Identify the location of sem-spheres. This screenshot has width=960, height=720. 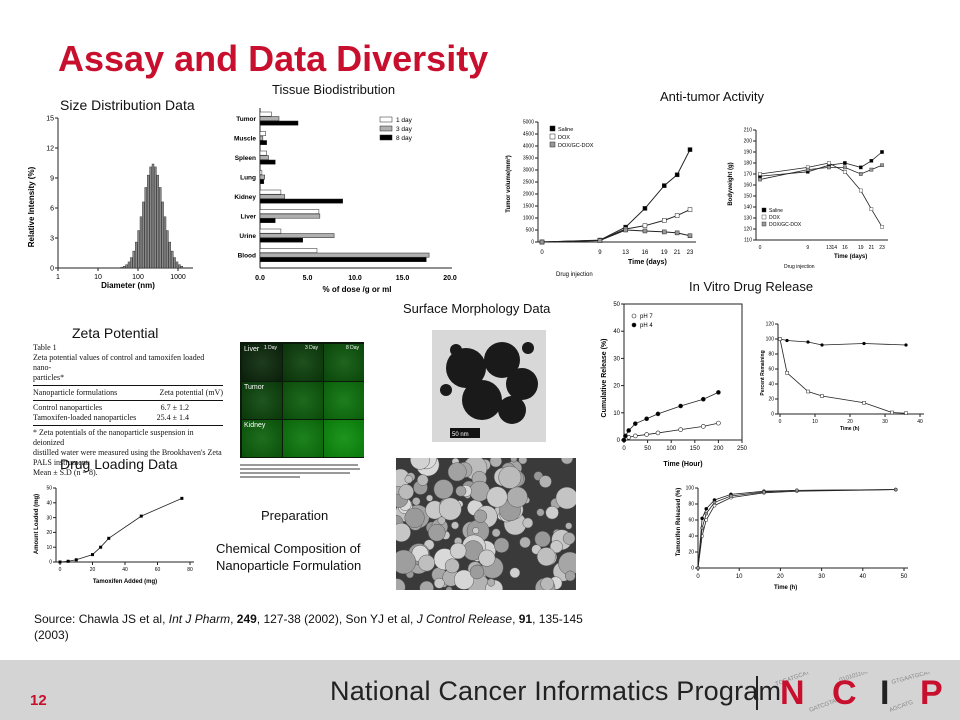
(486, 524).